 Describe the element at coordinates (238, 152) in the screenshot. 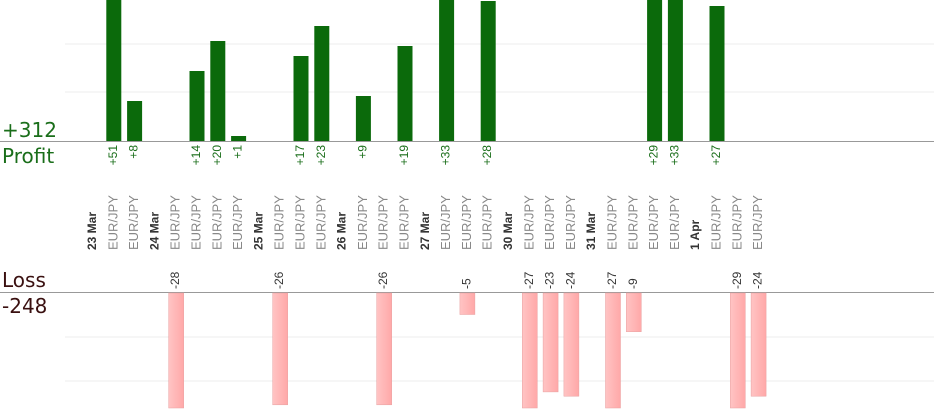

I see `profit-value-label: +1` at that location.